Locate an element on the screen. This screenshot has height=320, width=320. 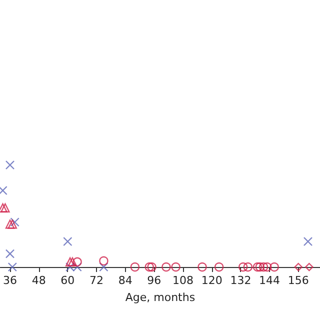
x-tick-label: 84 is located at coordinates (125, 280).